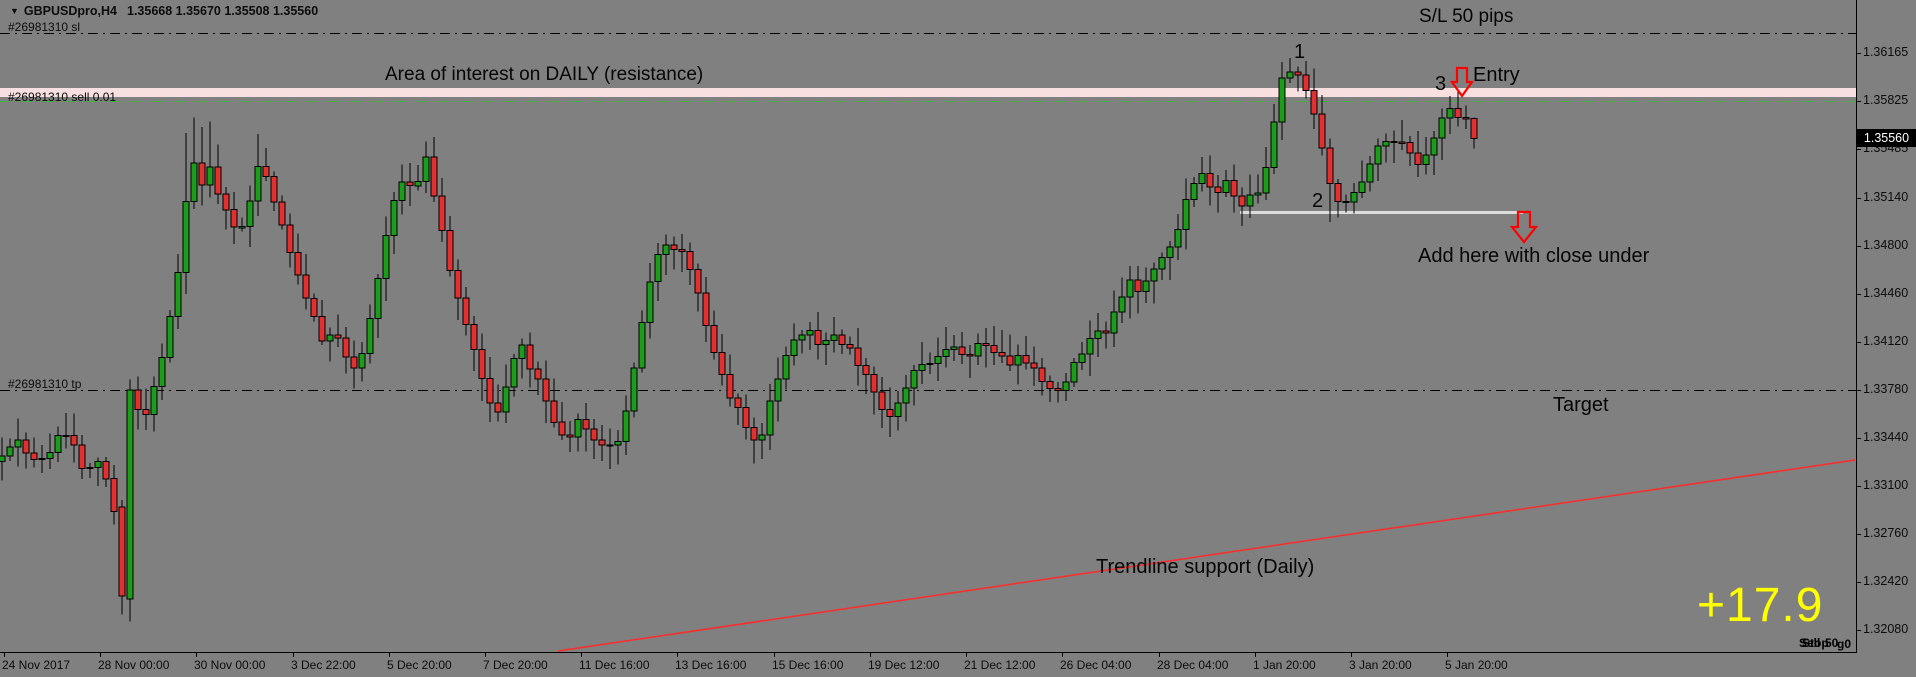 This screenshot has width=1916, height=677. I want to click on target-text: Target, so click(1581, 405).